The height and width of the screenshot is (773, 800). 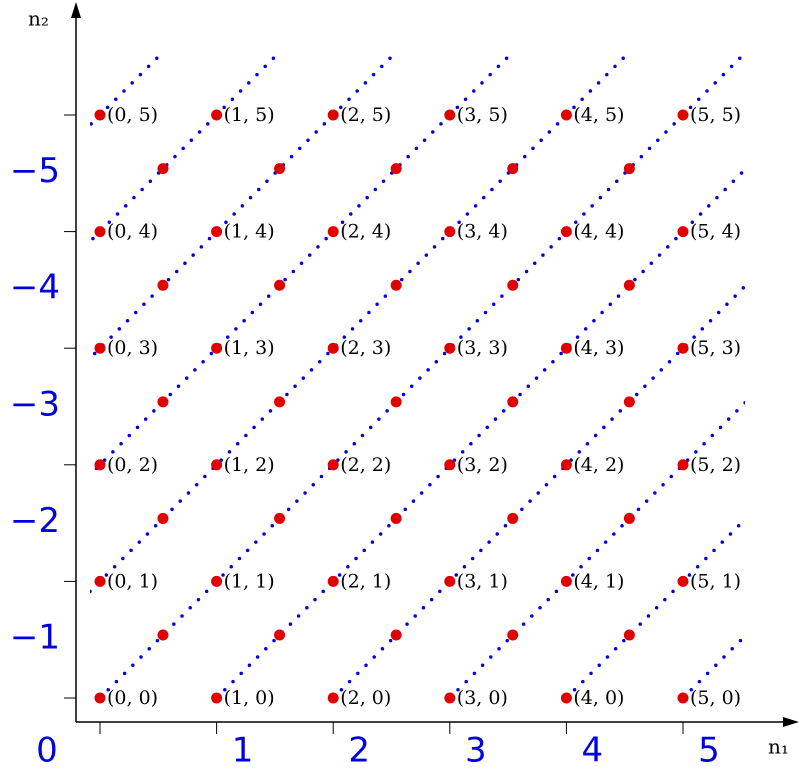 What do you see at coordinates (76, 10) in the screenshot?
I see `vertical-arrow` at bounding box center [76, 10].